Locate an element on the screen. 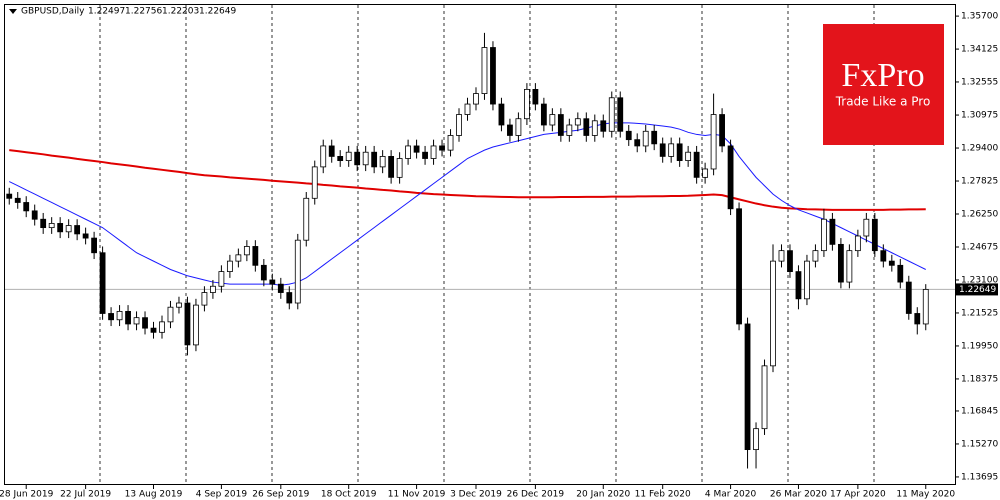  x-tick-label: 11 May 2020 is located at coordinates (925, 495).